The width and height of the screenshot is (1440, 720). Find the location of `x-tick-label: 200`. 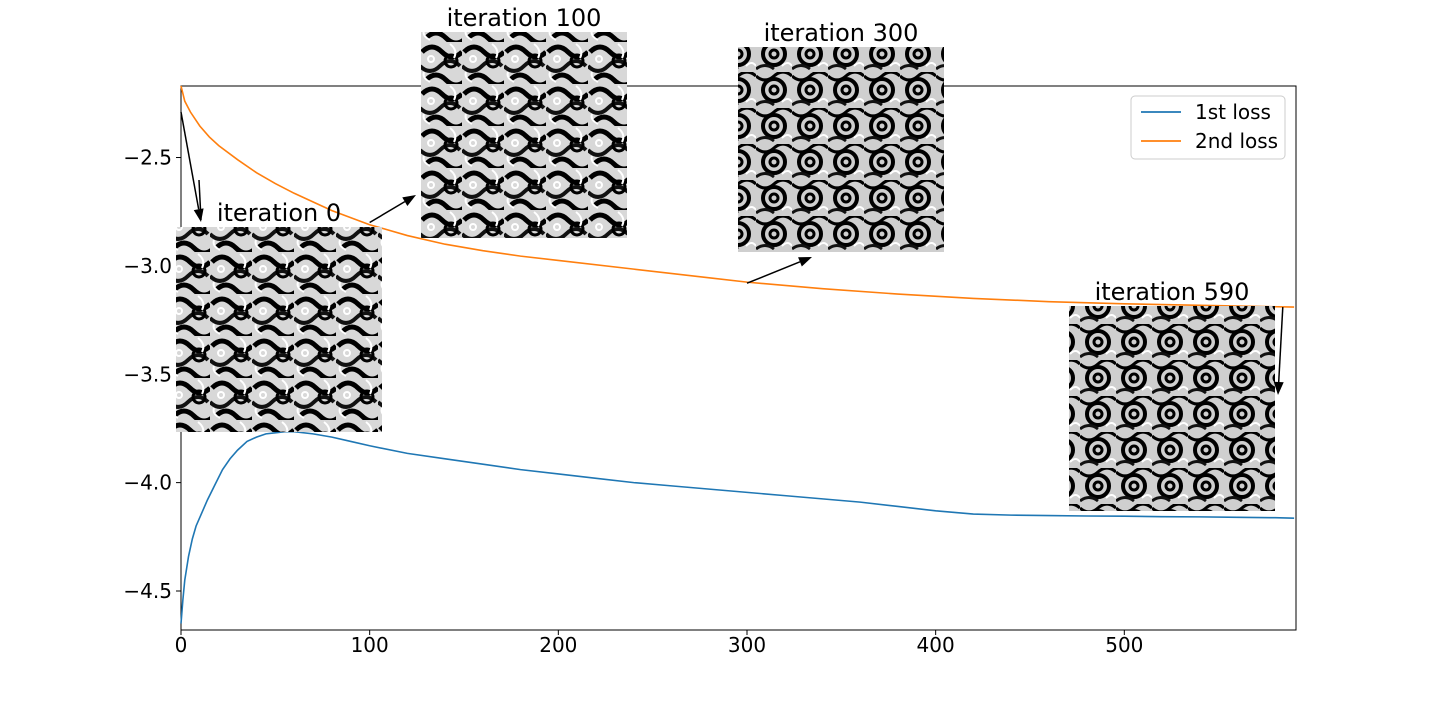

x-tick-label: 200 is located at coordinates (558, 645).